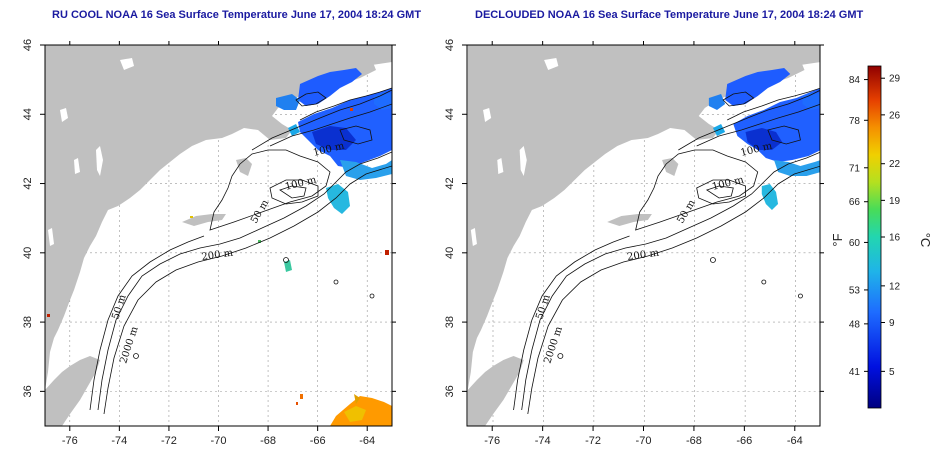 This screenshot has width=950, height=475. I want to click on celsius-tick-label: 16, so click(895, 238).